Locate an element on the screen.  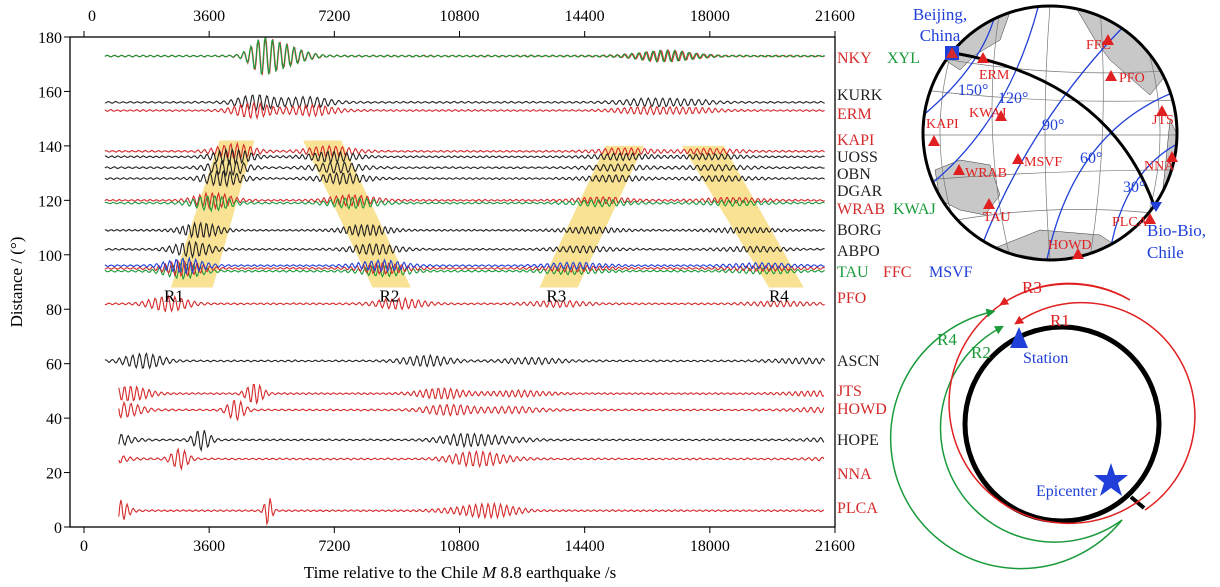
beijing-label: Beijing, is located at coordinates (940, 14).